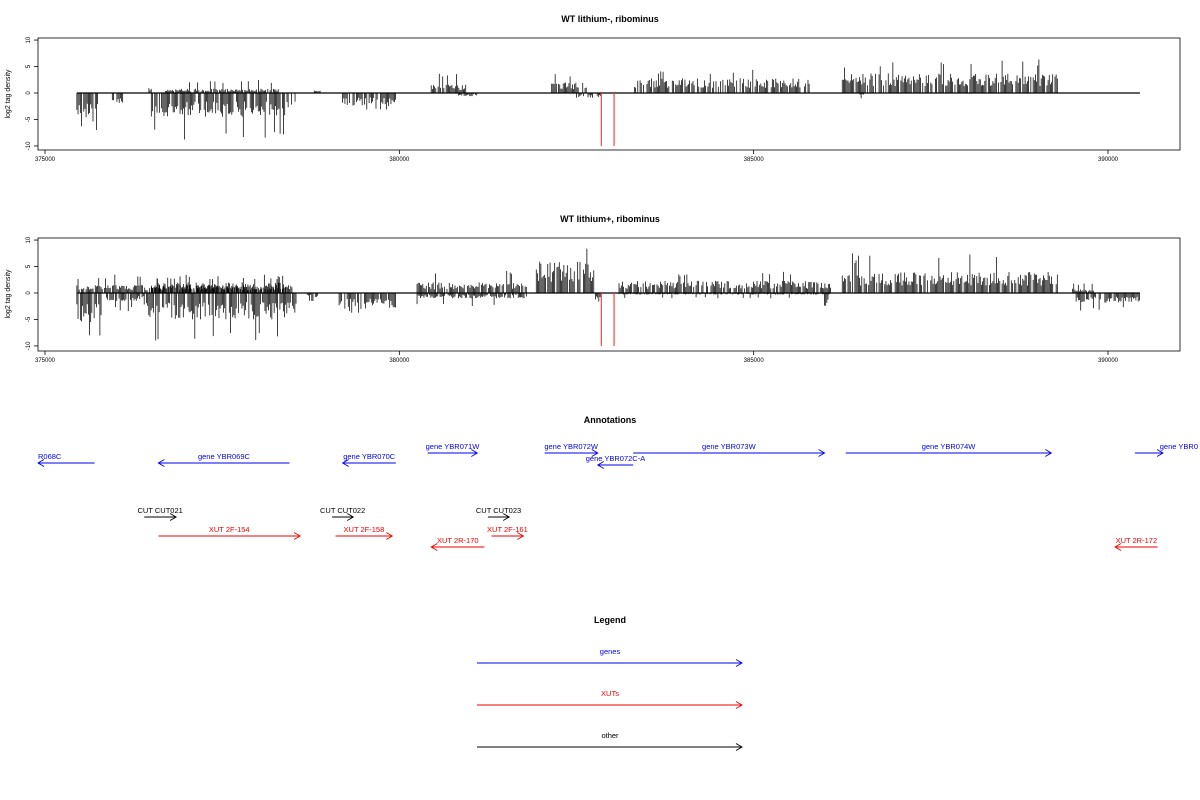  I want to click on feature-r068c: R068C, so click(66, 459).